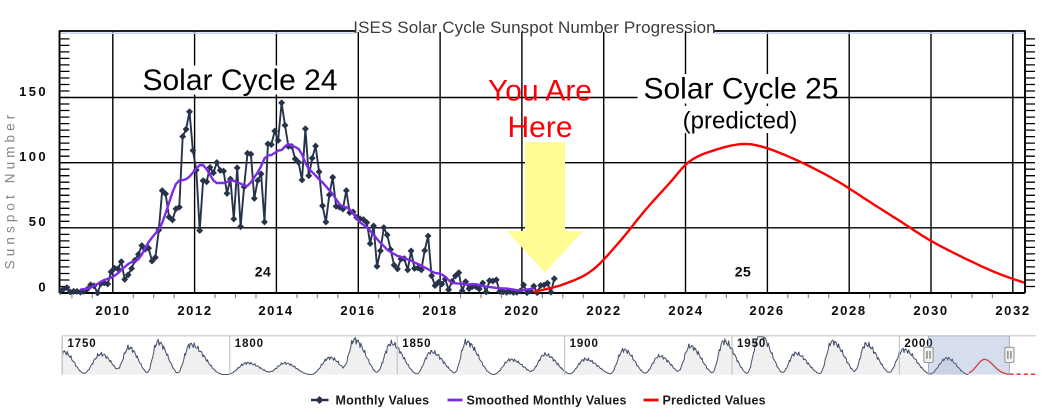 The image size is (1055, 417). What do you see at coordinates (743, 272) in the screenshot?
I see `svg-text: 25` at bounding box center [743, 272].